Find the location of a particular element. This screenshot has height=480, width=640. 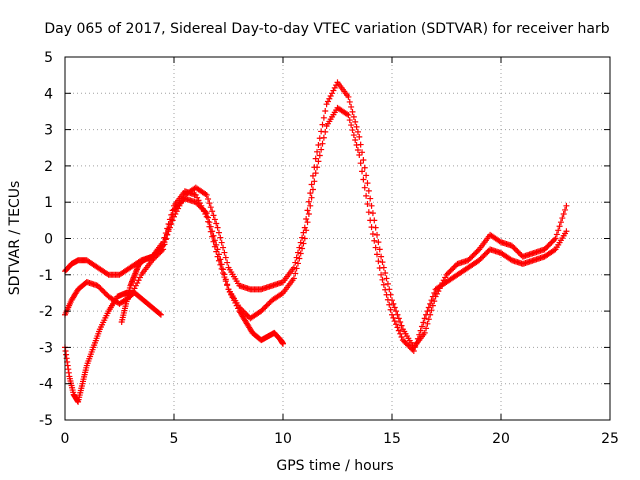

y-tick-label: 1 is located at coordinates (48, 203).